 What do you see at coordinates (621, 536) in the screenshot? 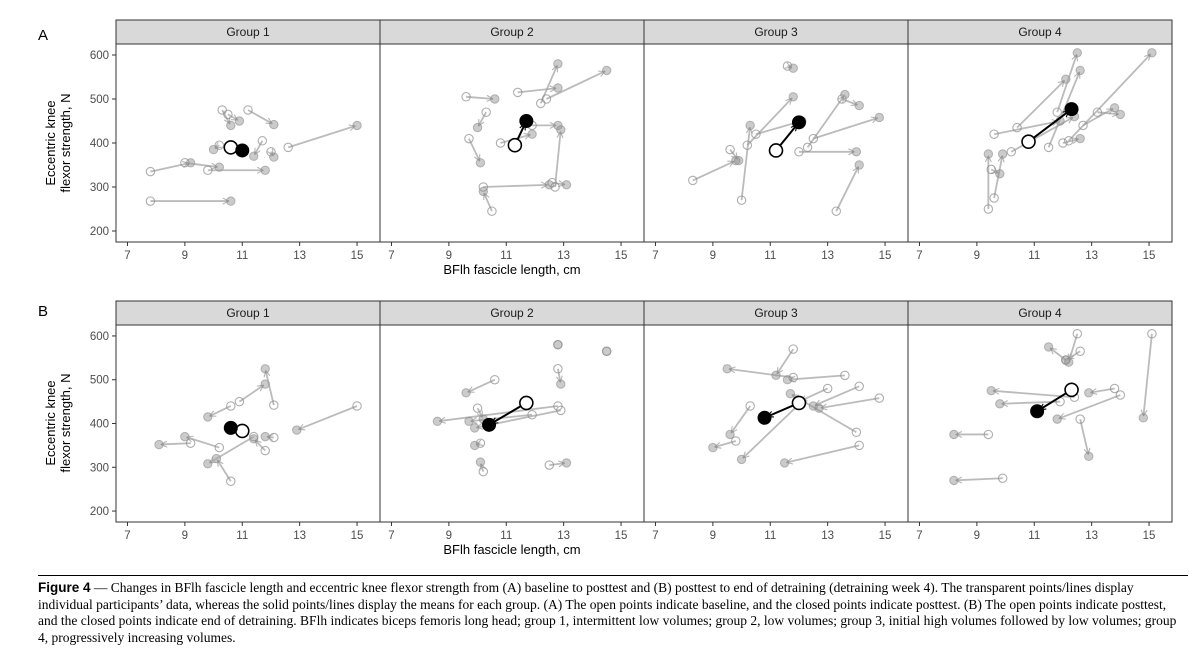
I see `x-tick-label: 15` at bounding box center [621, 536].